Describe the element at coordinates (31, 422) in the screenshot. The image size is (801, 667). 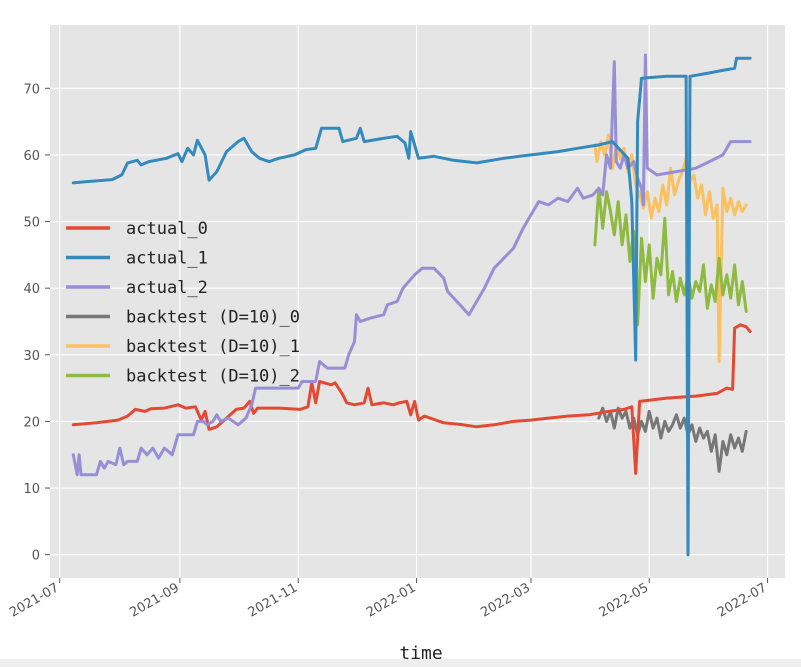
I see `y-tick-label: 20` at that location.